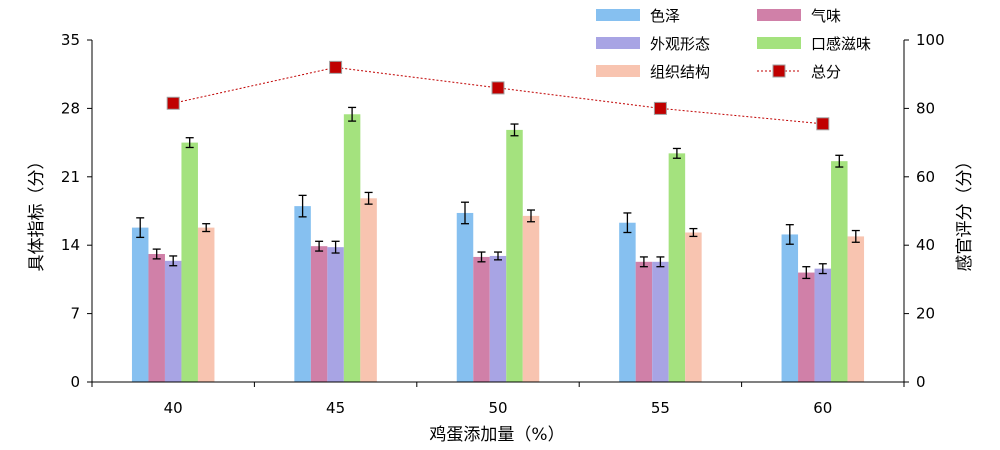 This screenshot has width=1000, height=450. What do you see at coordinates (921, 382) in the screenshot?
I see `y2-tick-label: 0` at bounding box center [921, 382].